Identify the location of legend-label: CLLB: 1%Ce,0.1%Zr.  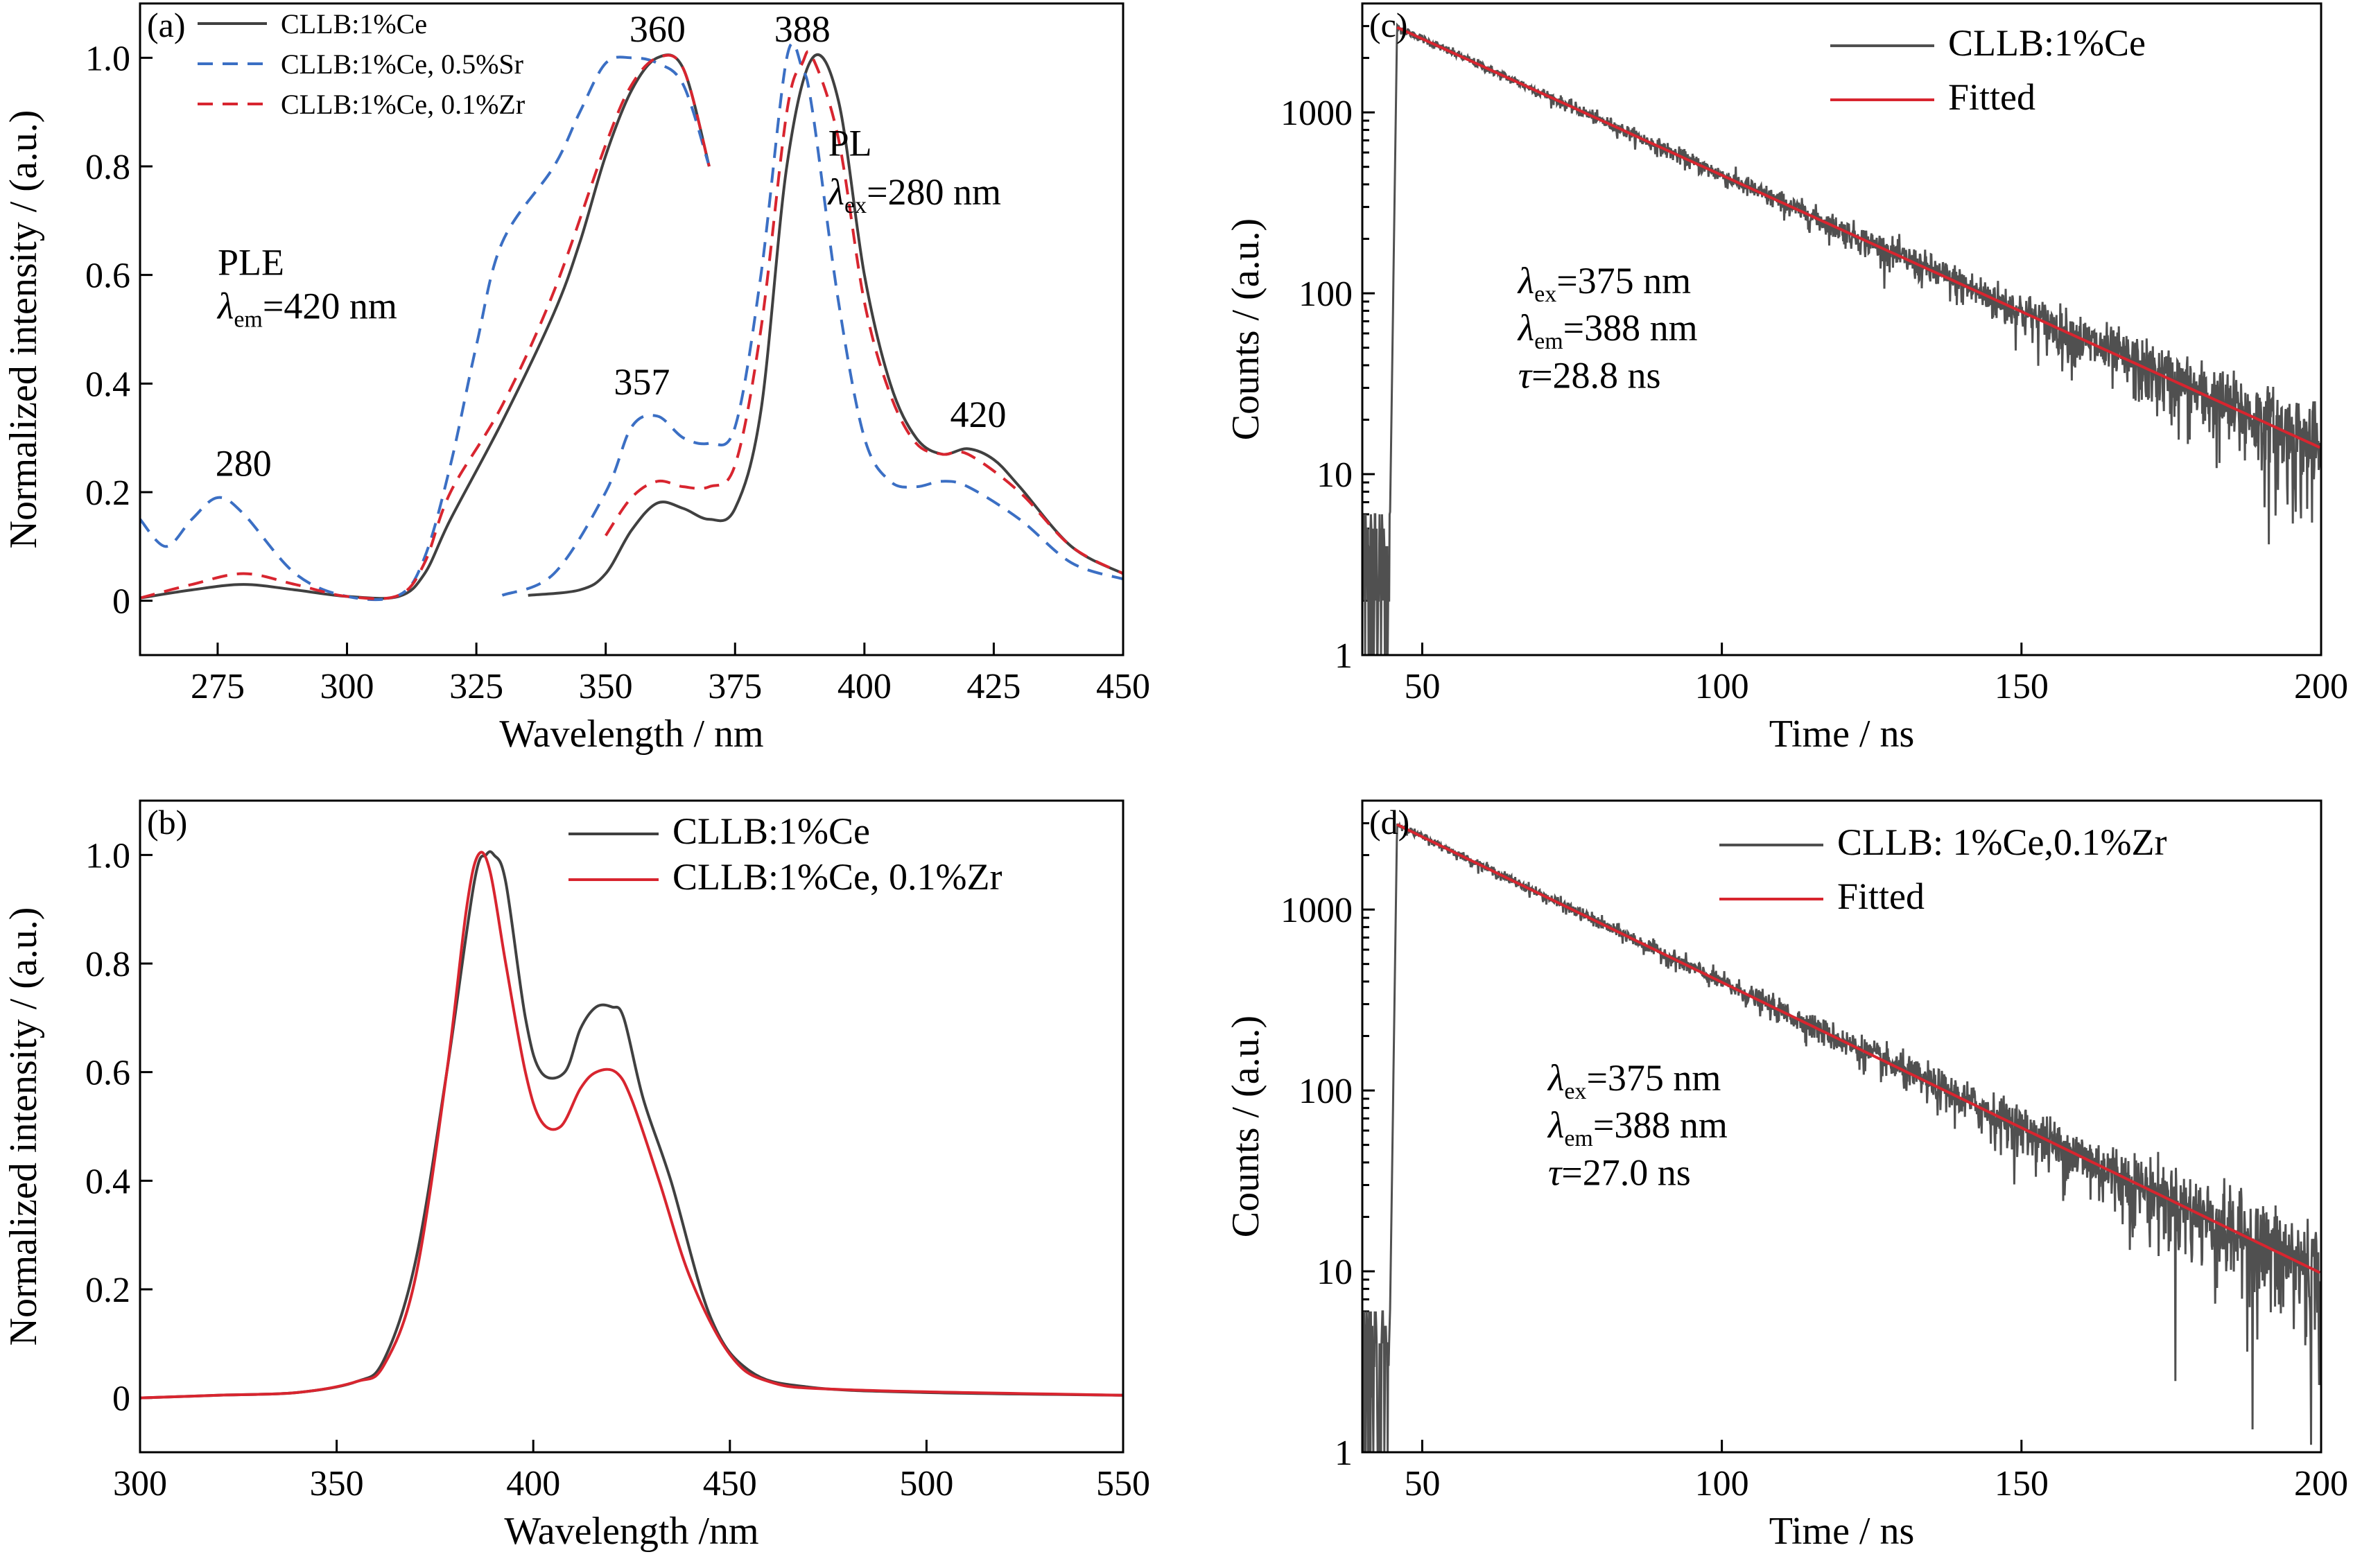
(2002, 842).